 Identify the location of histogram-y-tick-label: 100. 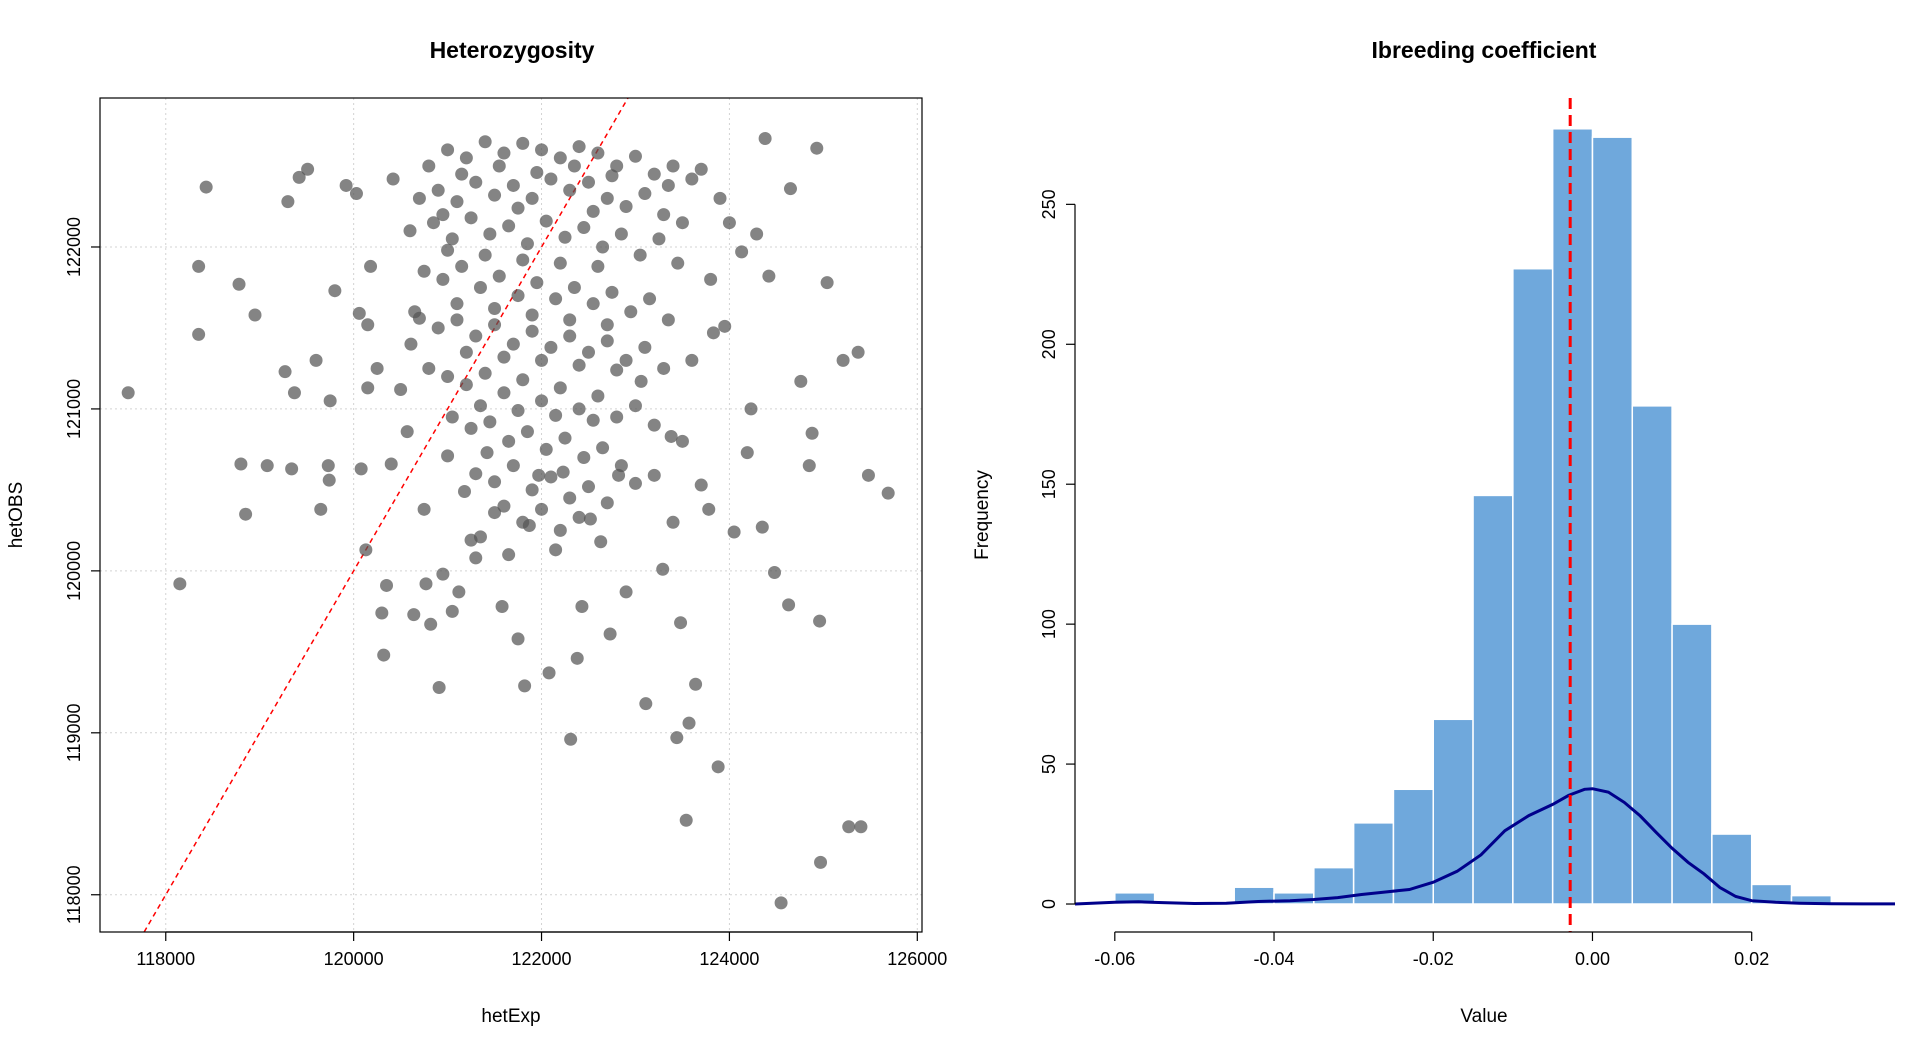
(1049, 624).